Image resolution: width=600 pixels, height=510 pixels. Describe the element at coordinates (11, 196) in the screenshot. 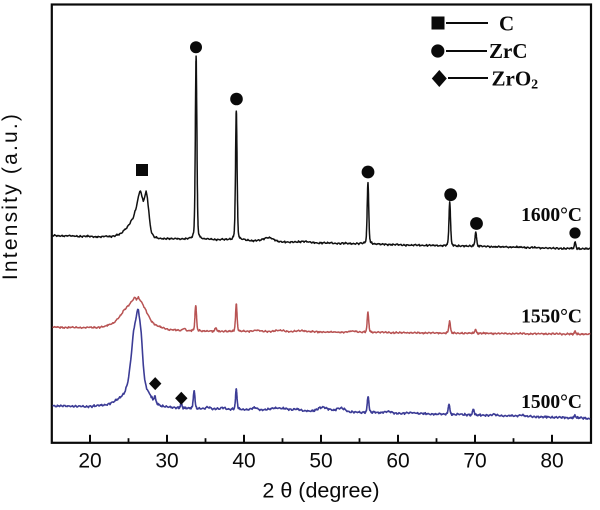

I see `svg-text: Intensity (a.u.)` at that location.